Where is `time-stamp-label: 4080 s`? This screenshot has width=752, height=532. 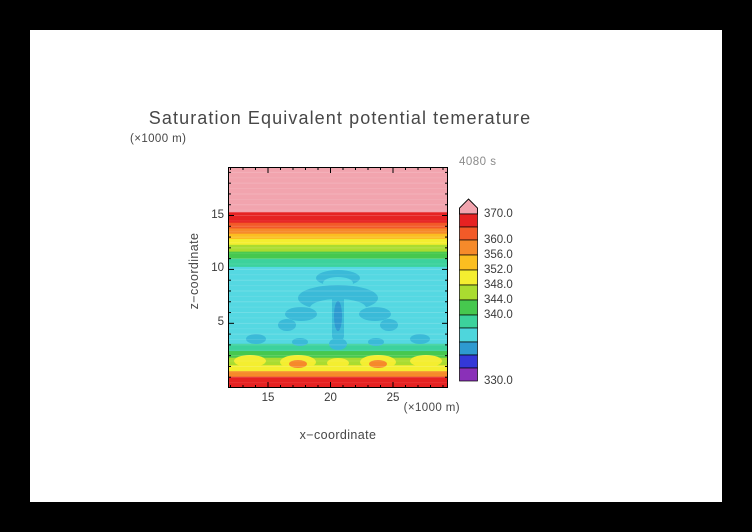 time-stamp-label: 4080 s is located at coordinates (478, 162).